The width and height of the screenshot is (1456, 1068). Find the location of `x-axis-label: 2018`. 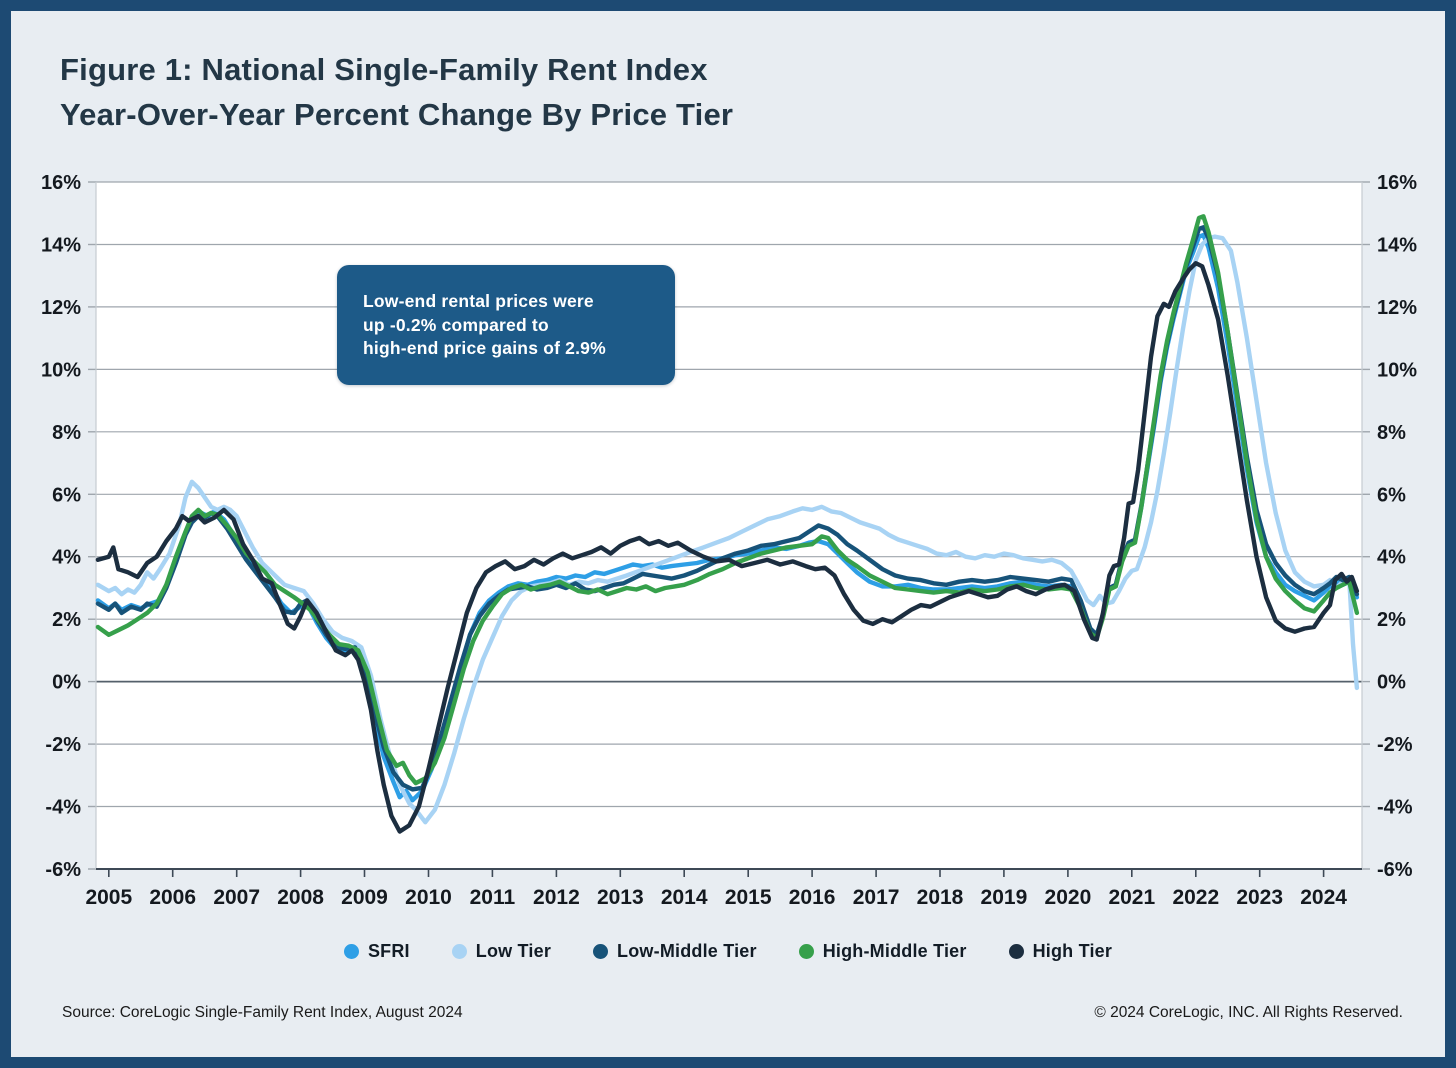

x-axis-label: 2018 is located at coordinates (940, 897).